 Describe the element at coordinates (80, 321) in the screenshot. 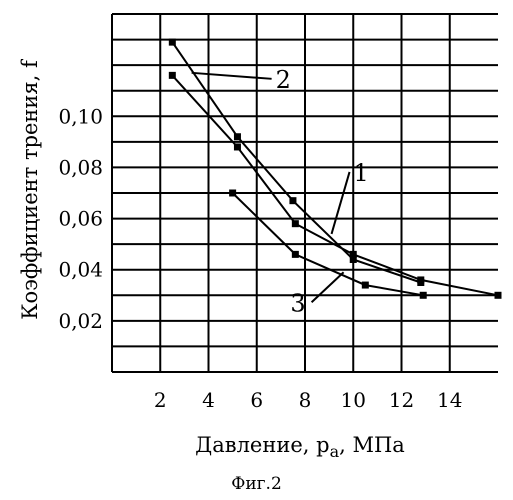

I see `y-tick-label: 0,02` at that location.